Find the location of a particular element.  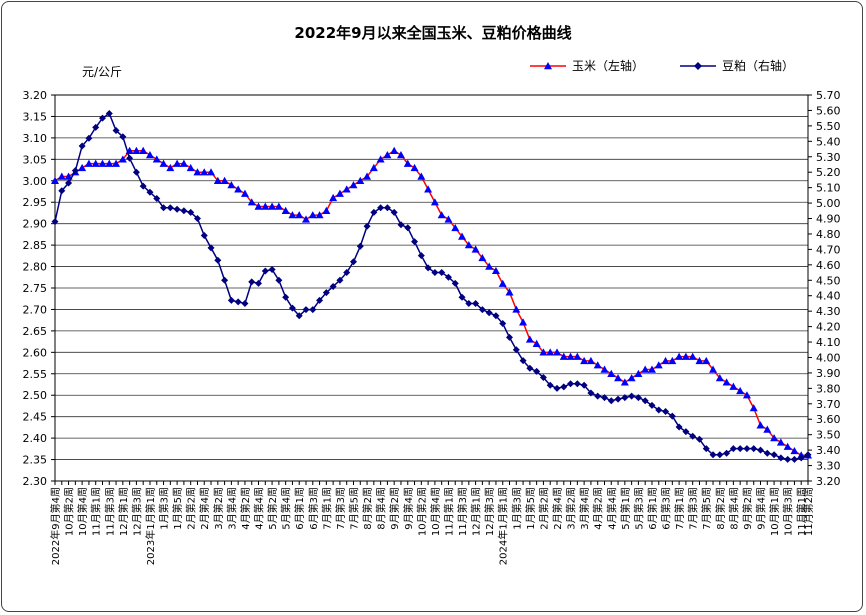

y2-tick-label: 5.00 is located at coordinates (828, 203).